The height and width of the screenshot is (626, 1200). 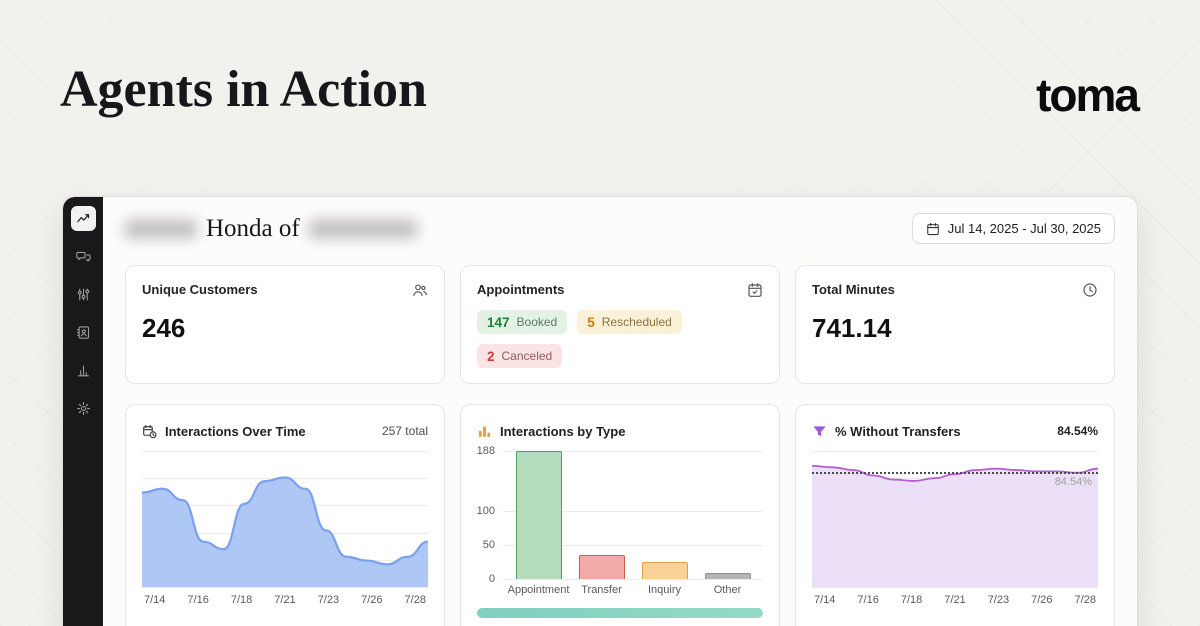 I want to click on chart-title: % Without Transfers, so click(x=898, y=431).